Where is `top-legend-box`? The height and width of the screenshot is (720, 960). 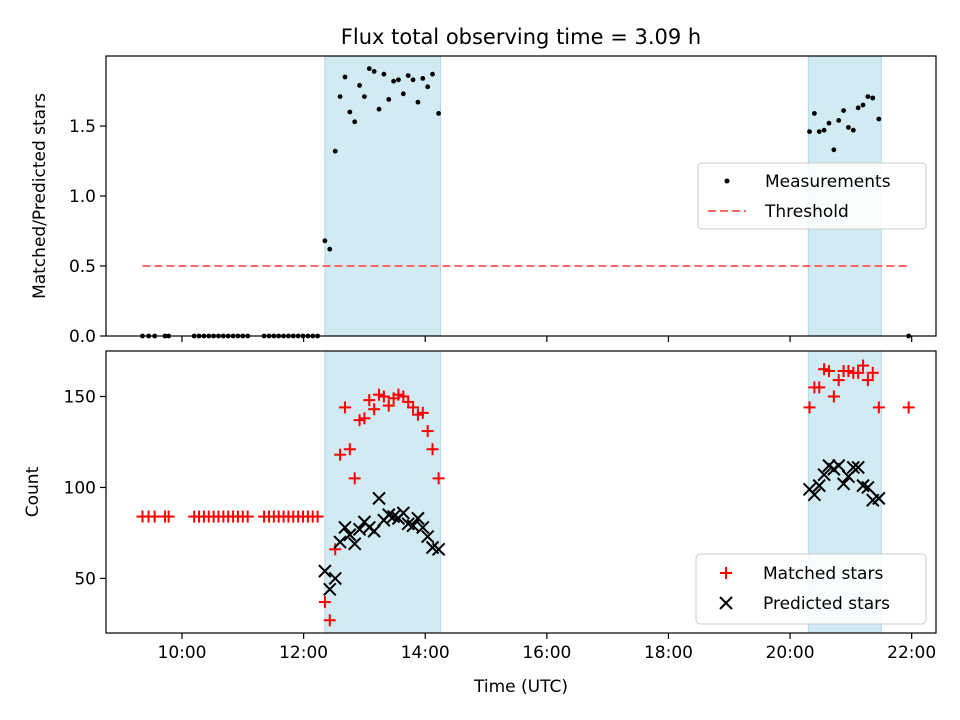
top-legend-box is located at coordinates (812, 196).